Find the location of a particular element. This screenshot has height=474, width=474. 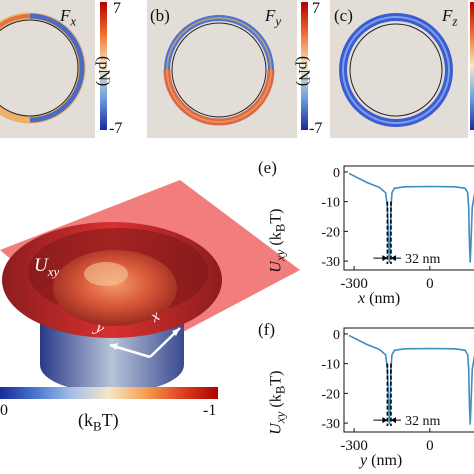

panel-f-xlabel: y (nm) is located at coordinates (381, 460).